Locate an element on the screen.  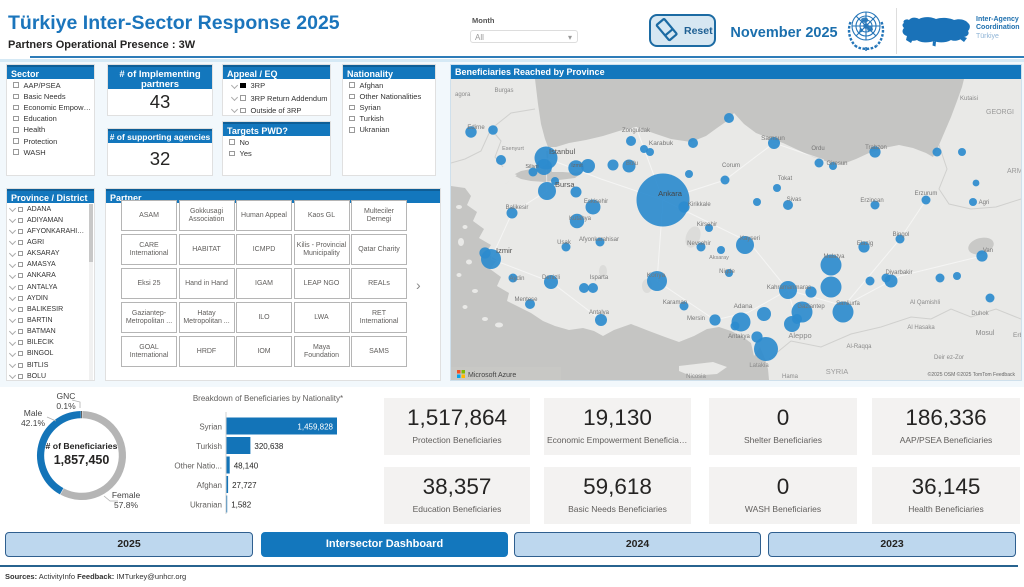
svg-text: Kirikkale is located at coordinates (699, 205).